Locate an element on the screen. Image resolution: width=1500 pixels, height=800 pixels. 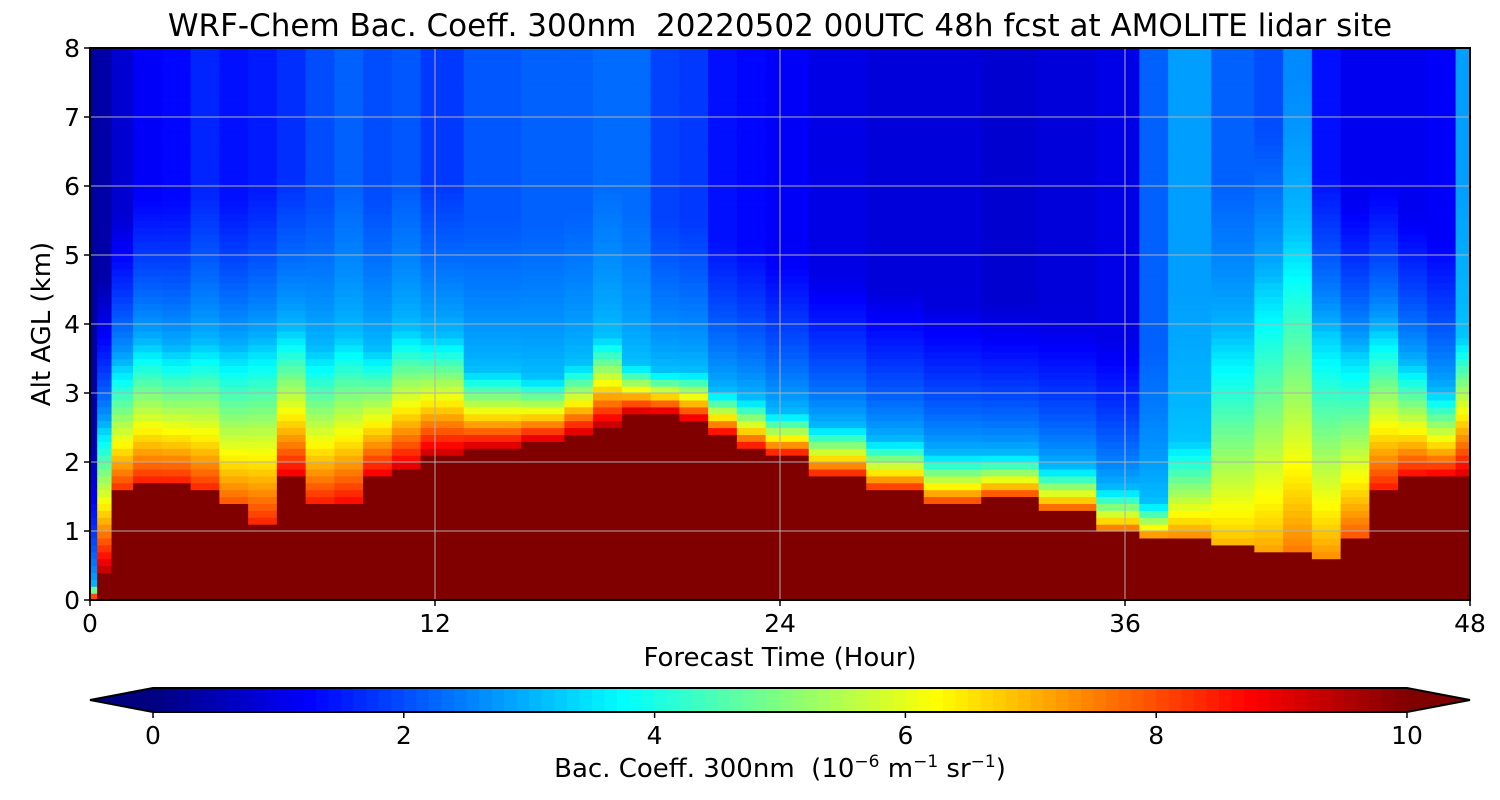
colorbar-tick-label: 4 is located at coordinates (655, 735).